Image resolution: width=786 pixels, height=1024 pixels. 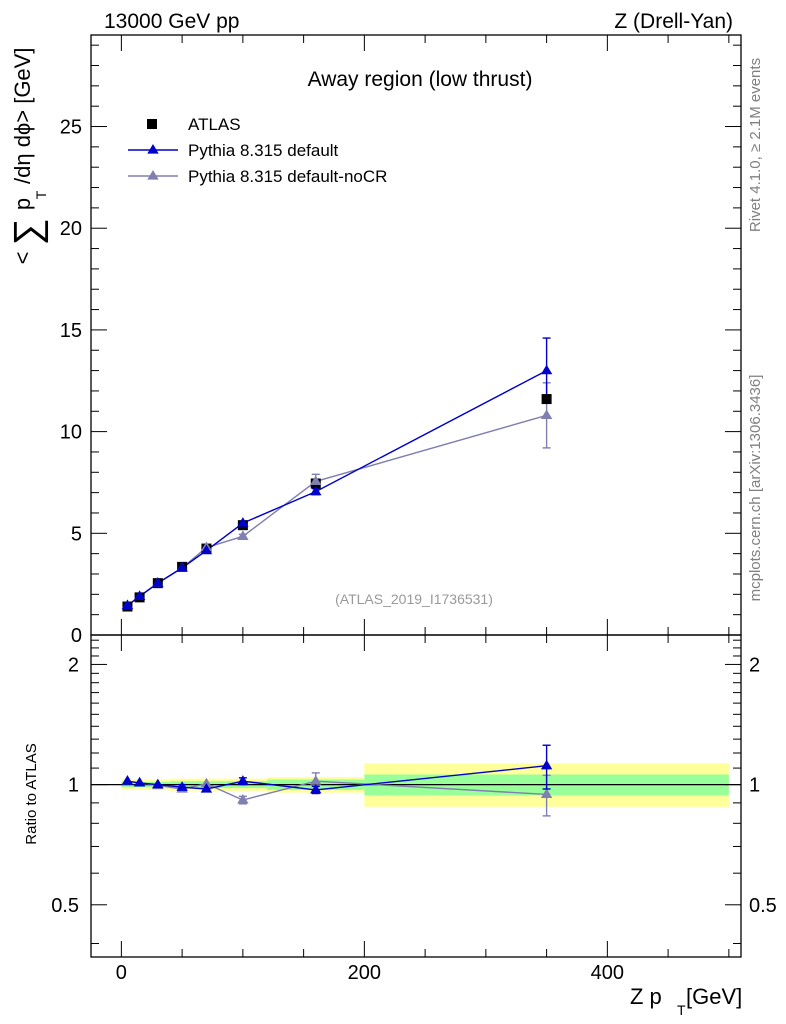 I want to click on main-y-tick-label: 5, so click(x=76, y=534).